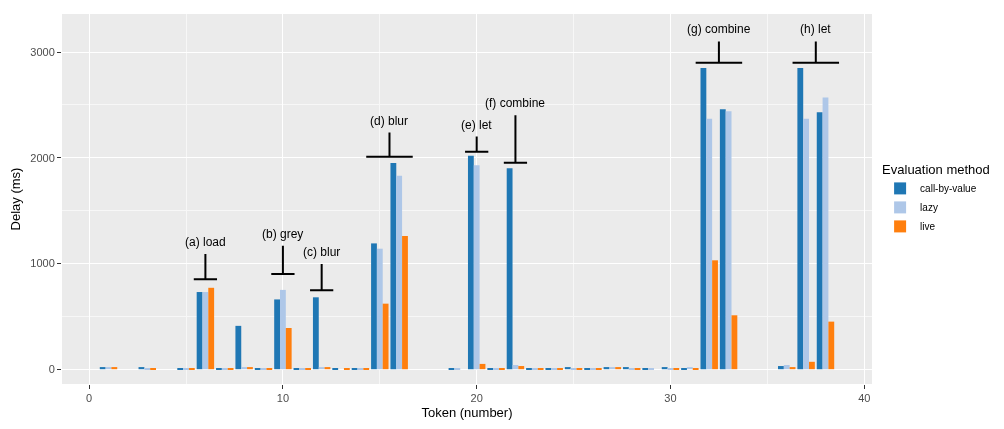 This screenshot has height=429, width=1004. Describe the element at coordinates (864, 398) in the screenshot. I see `x-tick-label: 40` at that location.